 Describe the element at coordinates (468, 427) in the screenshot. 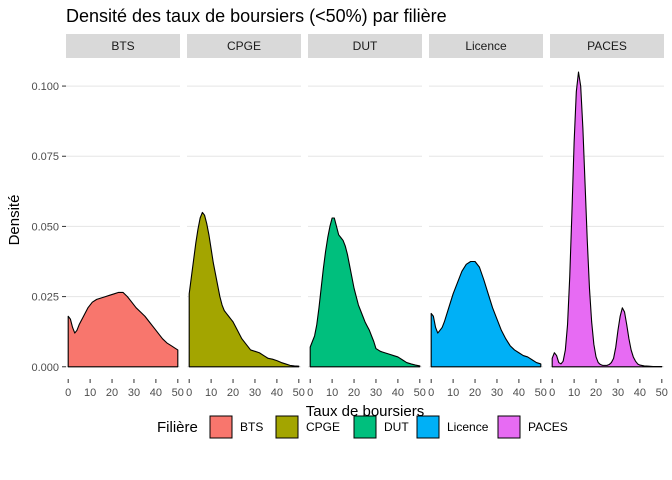

I see `legend-label: Licence` at that location.